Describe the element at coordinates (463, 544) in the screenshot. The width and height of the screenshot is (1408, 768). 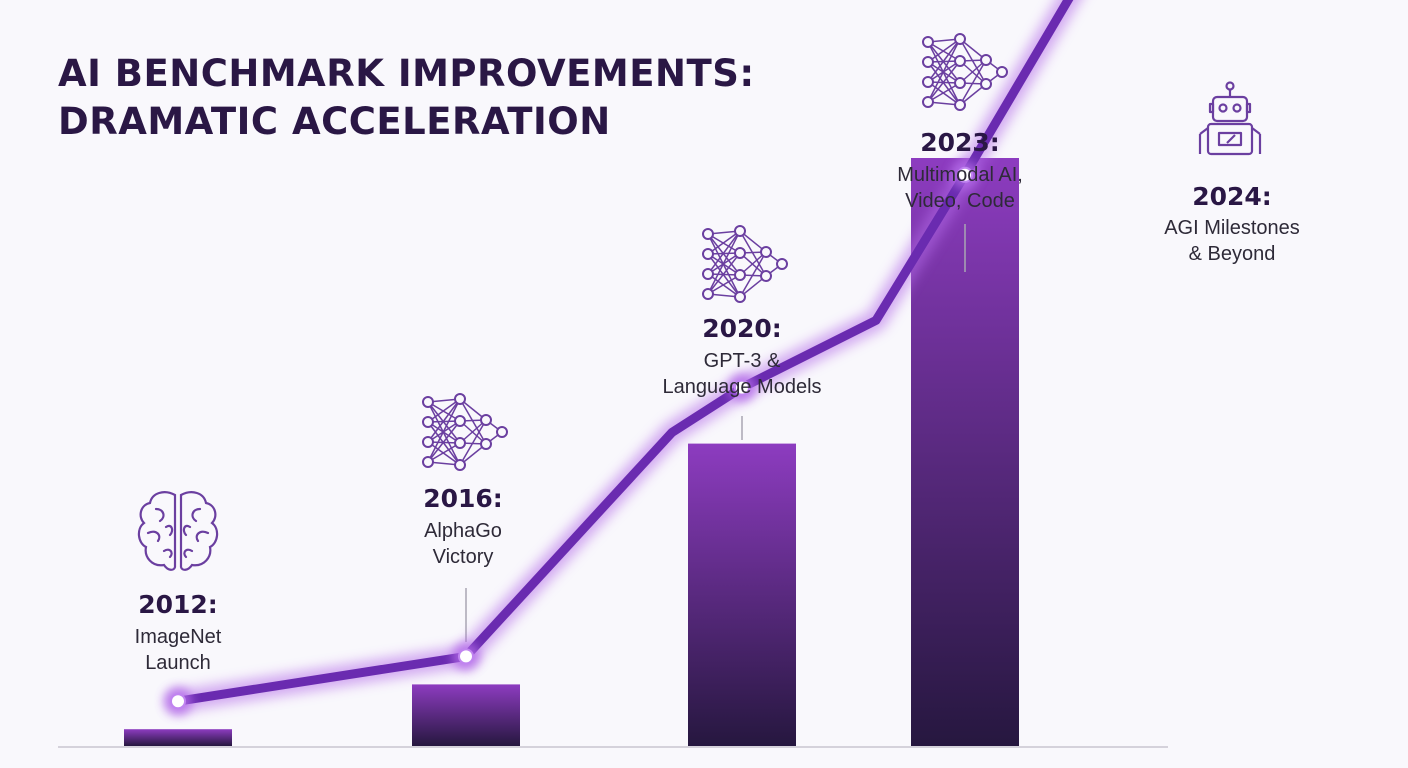
I see `annotation-label-2016: AlphaGo Victory` at that location.